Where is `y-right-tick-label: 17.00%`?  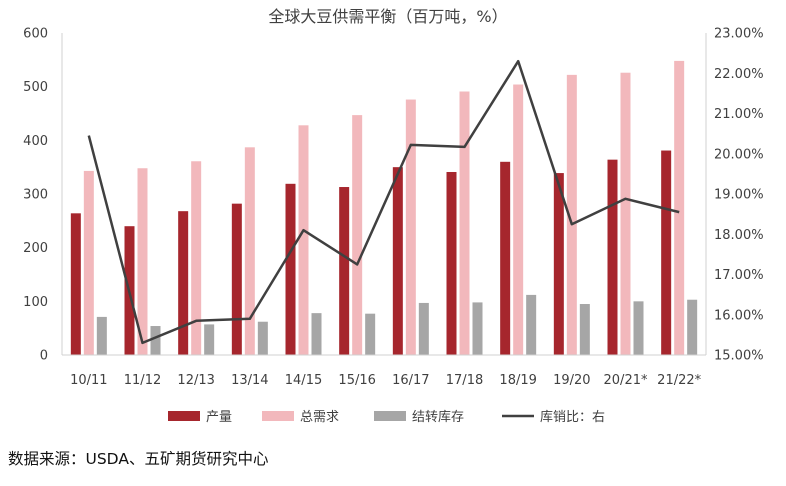
y-right-tick-label: 17.00% is located at coordinates (739, 275).